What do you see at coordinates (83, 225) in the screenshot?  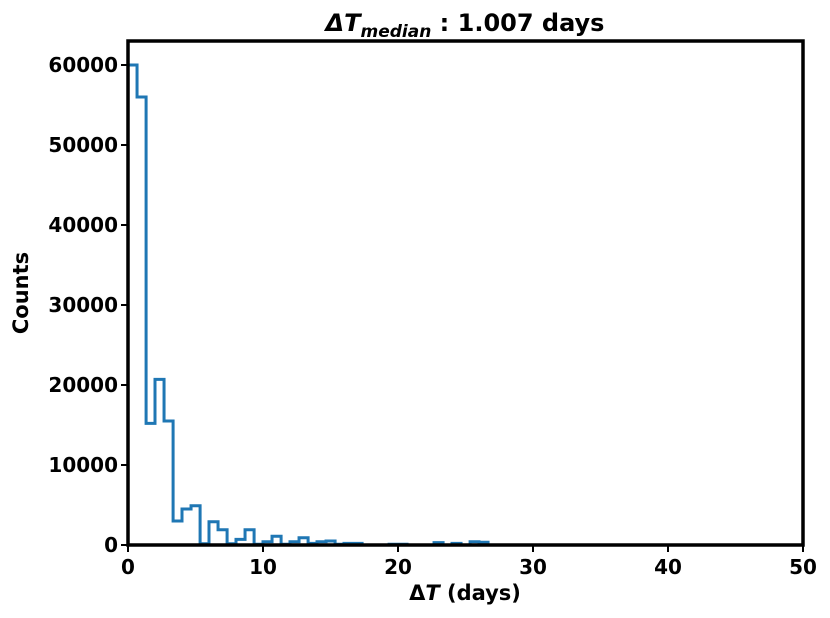 I see `y-tick-label: 40000` at bounding box center [83, 225].